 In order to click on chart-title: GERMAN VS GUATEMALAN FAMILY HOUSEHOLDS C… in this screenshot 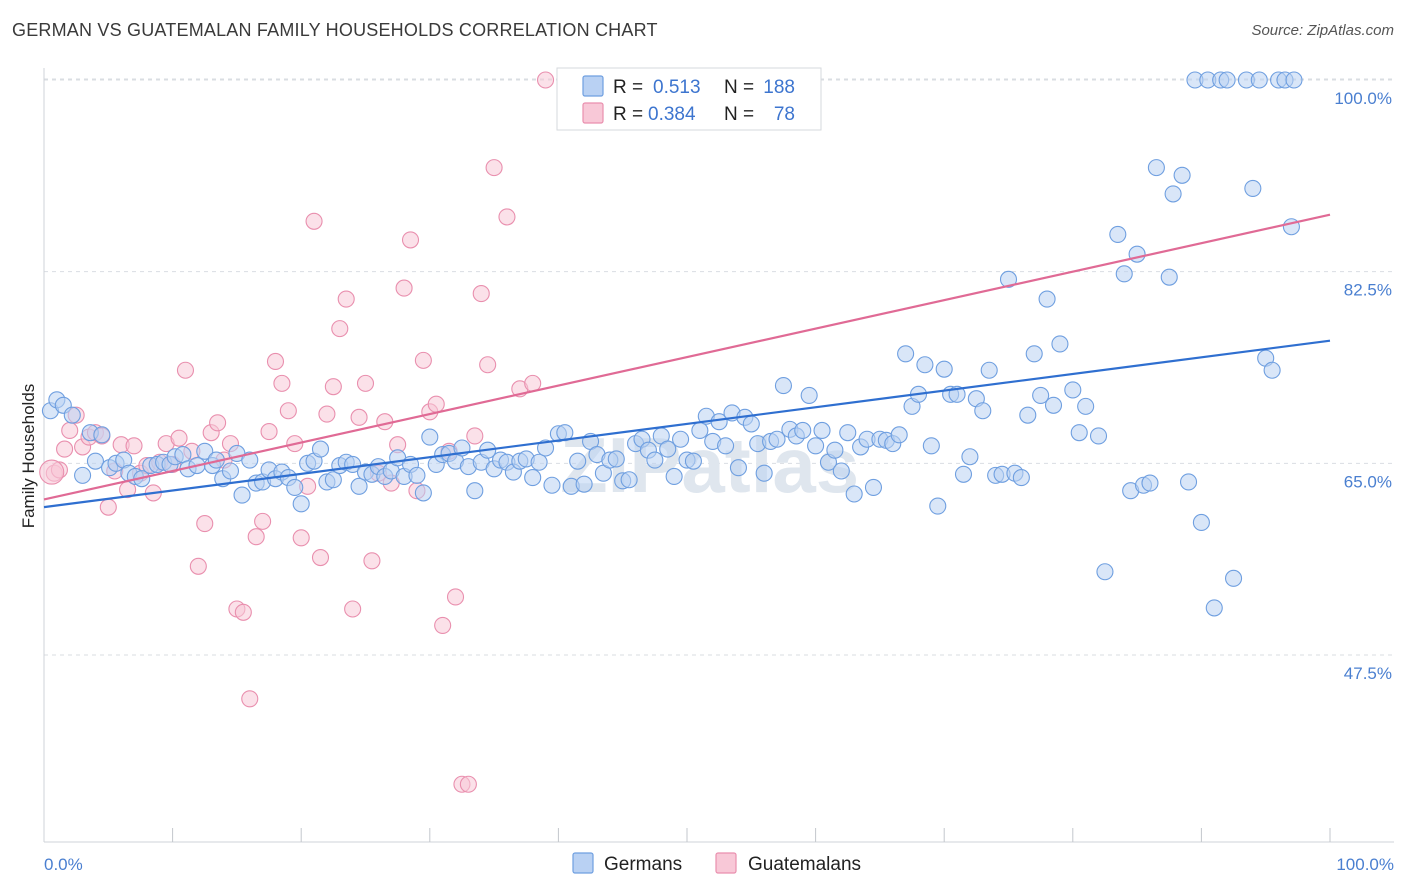, I will do `click(335, 30)`.